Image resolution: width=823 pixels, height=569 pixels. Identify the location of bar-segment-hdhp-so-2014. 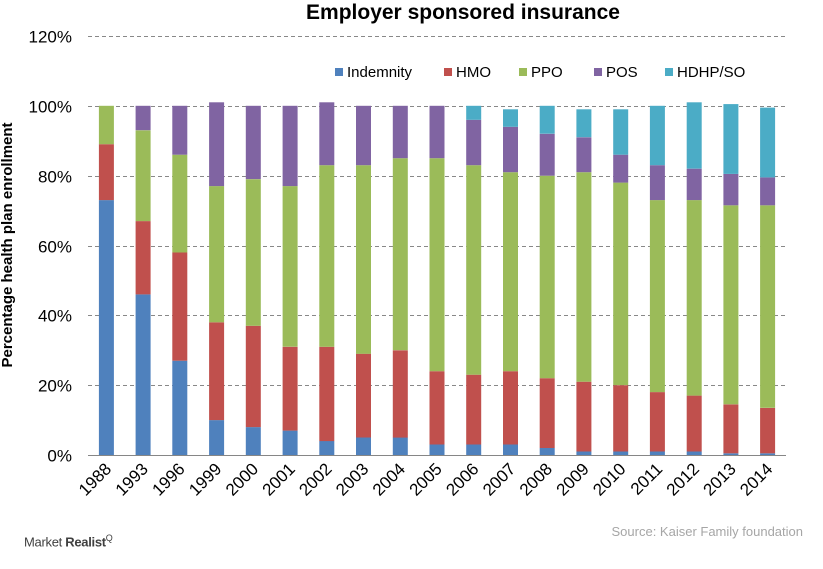
(768, 142).